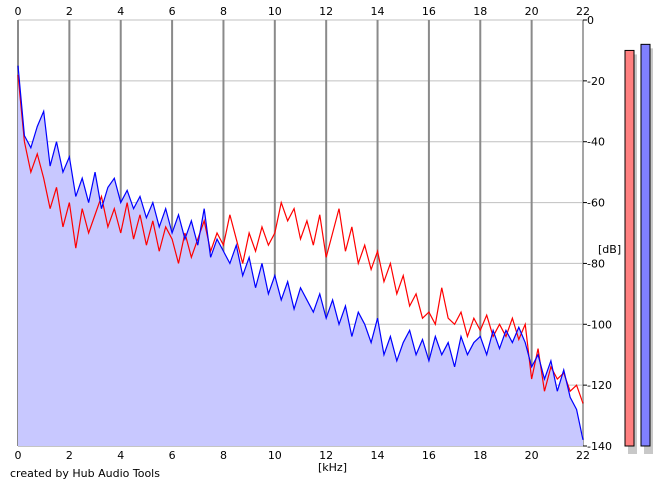  Describe the element at coordinates (429, 455) in the screenshot. I see `x-tick-label-bottom: 16` at that location.